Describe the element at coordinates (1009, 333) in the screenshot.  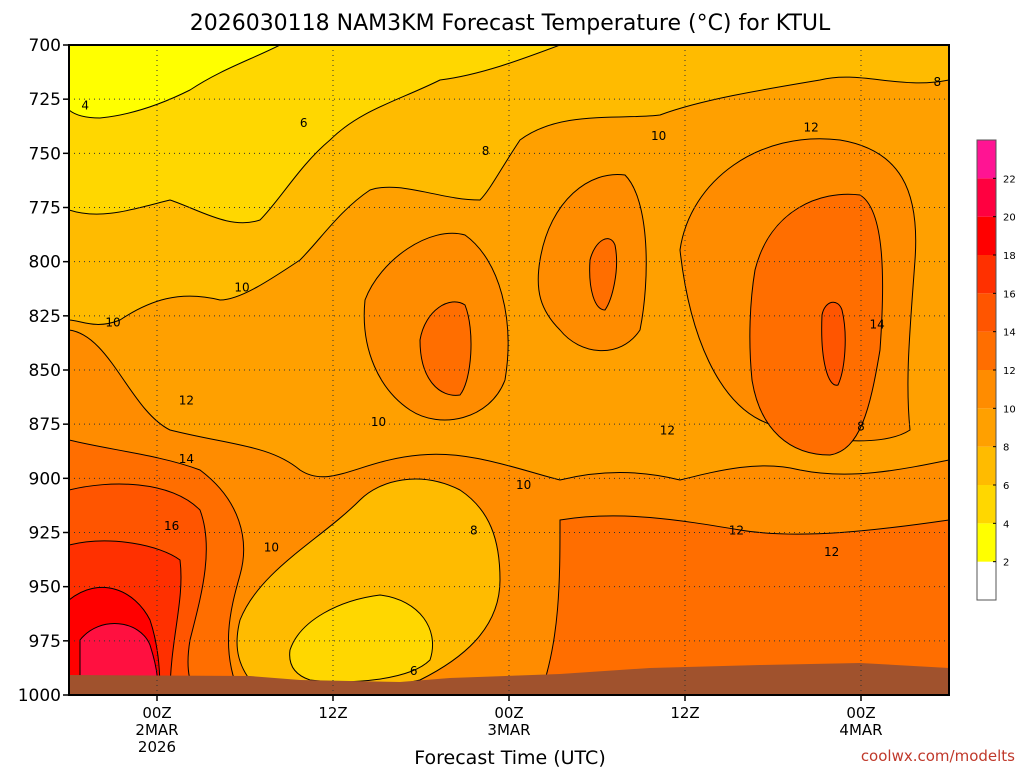
I see `colorbar-label: 14` at that location.